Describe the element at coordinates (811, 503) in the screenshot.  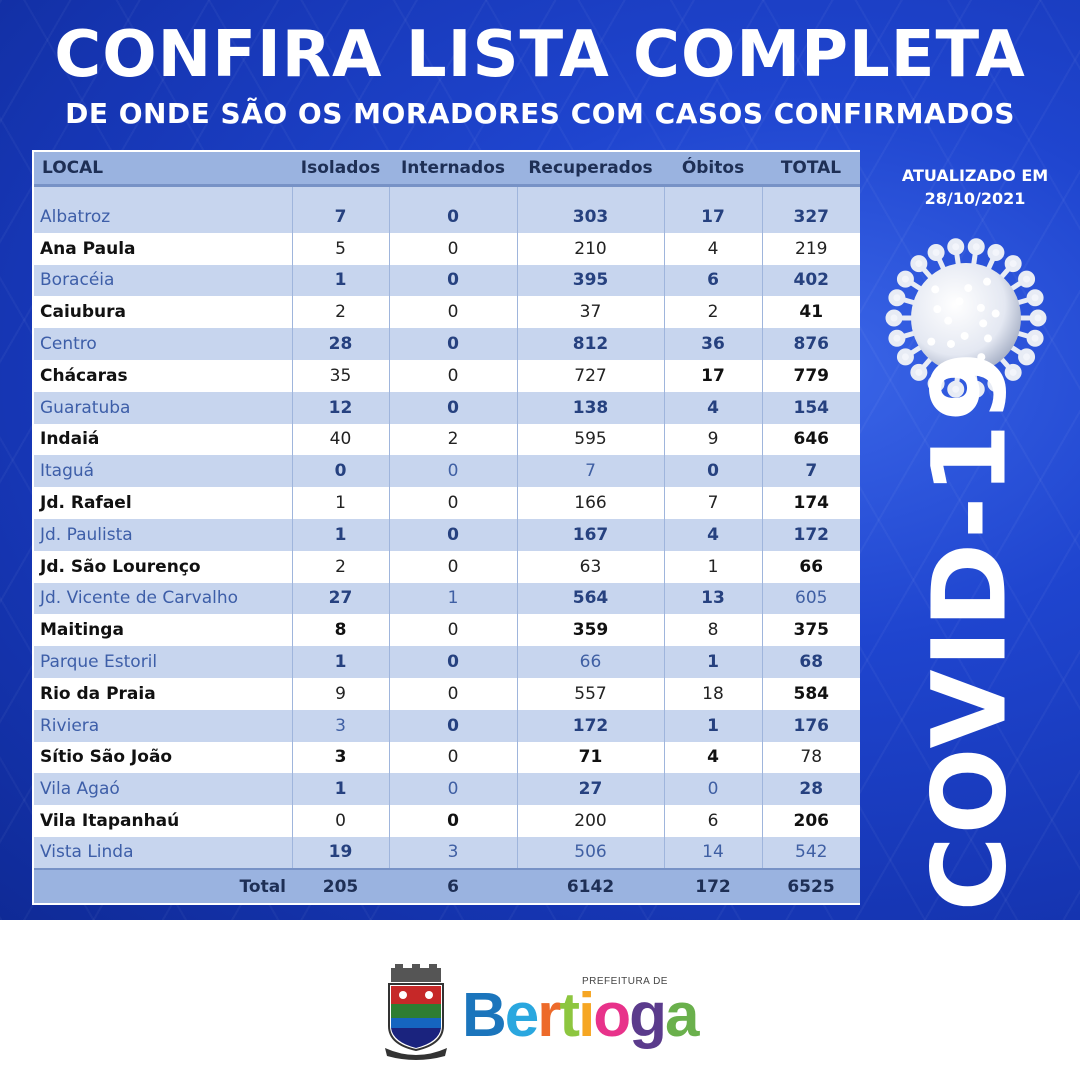
I see `cell-total: 174` at that location.